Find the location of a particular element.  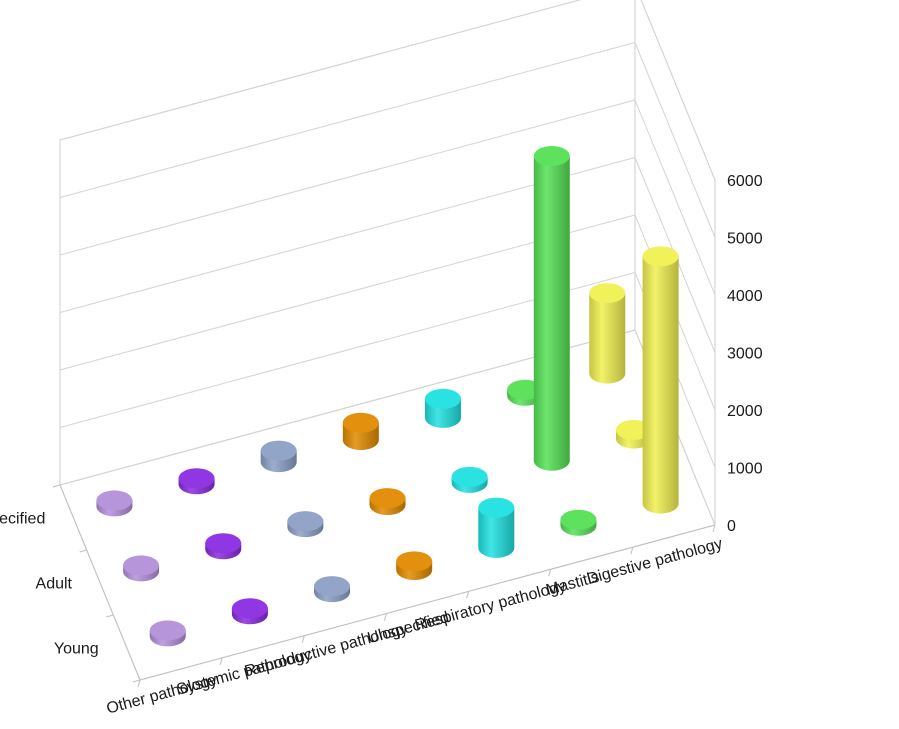

y-category-label: Young is located at coordinates (76, 649).